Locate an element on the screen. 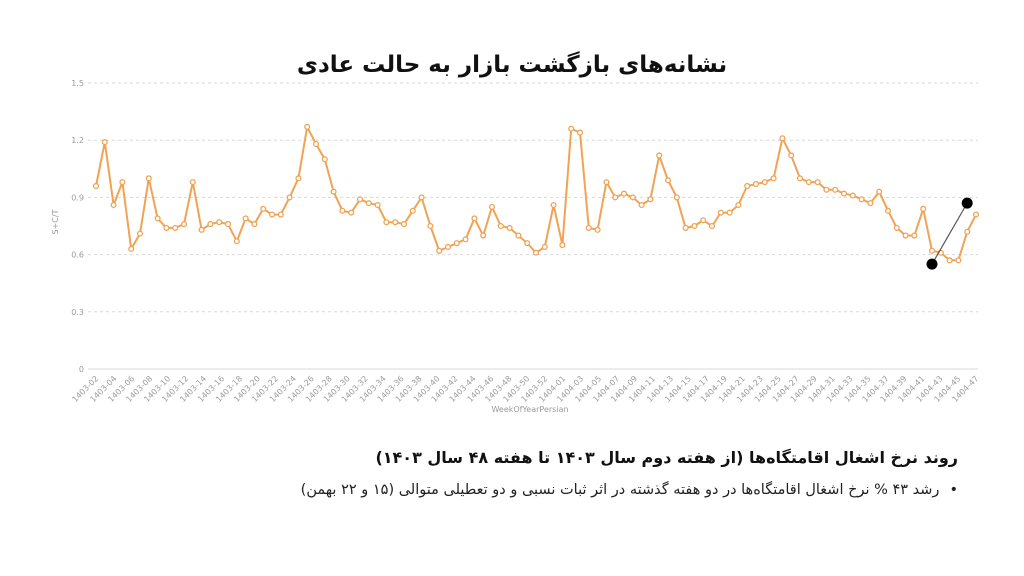 This screenshot has width=1024, height=576. y-tick-label: 0.6 is located at coordinates (77, 255).